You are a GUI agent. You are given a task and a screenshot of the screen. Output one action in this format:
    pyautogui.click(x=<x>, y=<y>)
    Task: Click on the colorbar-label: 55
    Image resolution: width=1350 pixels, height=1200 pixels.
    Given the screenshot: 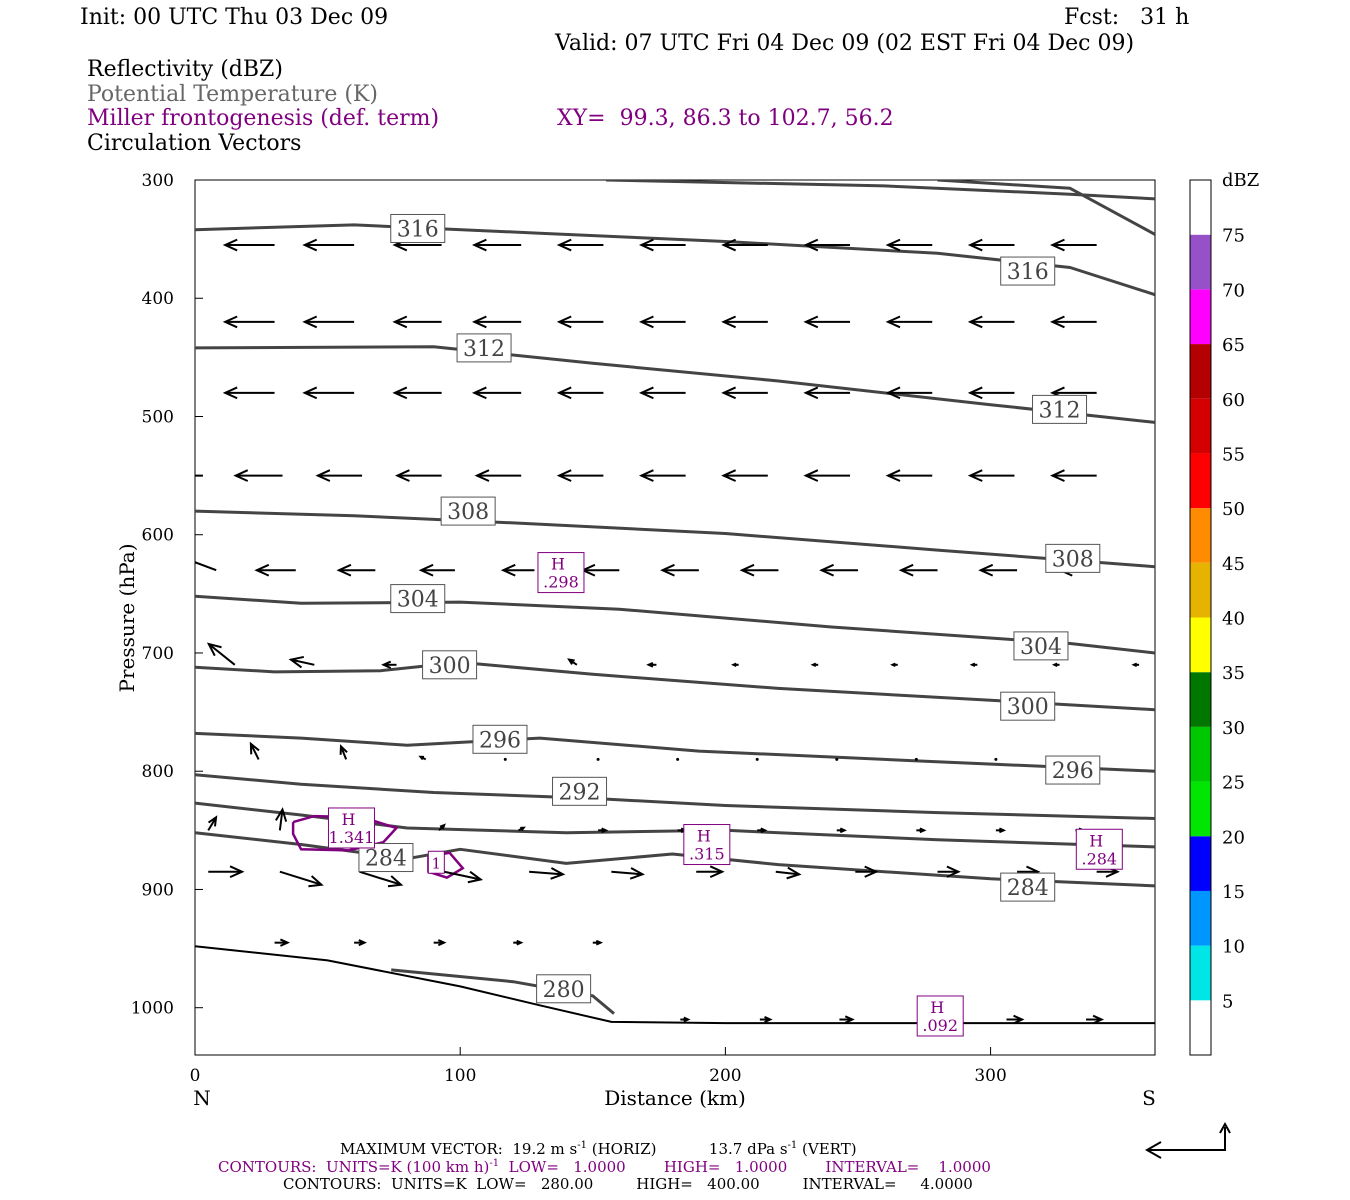 What is the action you would take?
    pyautogui.click(x=1233, y=454)
    